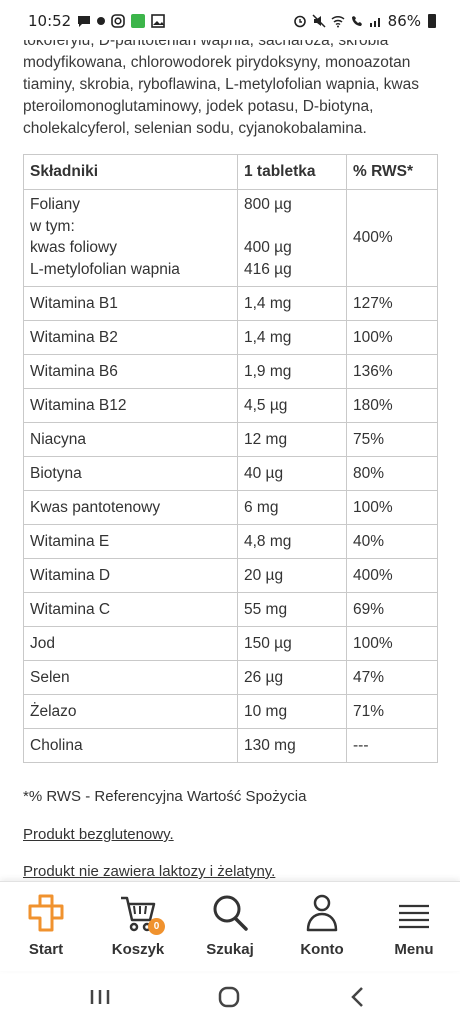 The image size is (460, 1024). What do you see at coordinates (130, 677) in the screenshot?
I see `row-name: Selen` at bounding box center [130, 677].